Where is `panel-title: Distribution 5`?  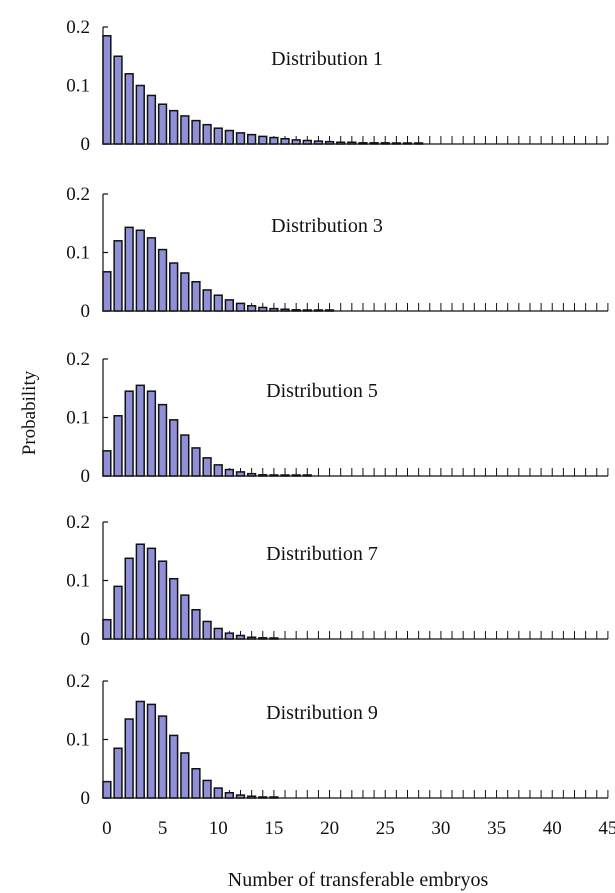 panel-title: Distribution 5 is located at coordinates (322, 391).